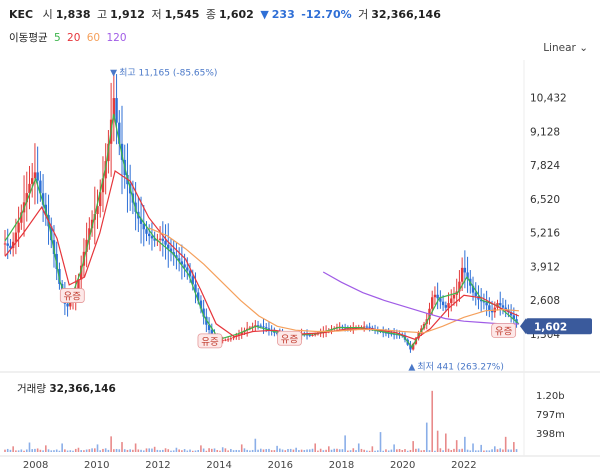  Describe the element at coordinates (550, 434) in the screenshot. I see `volume-tick-label: 398m` at that location.